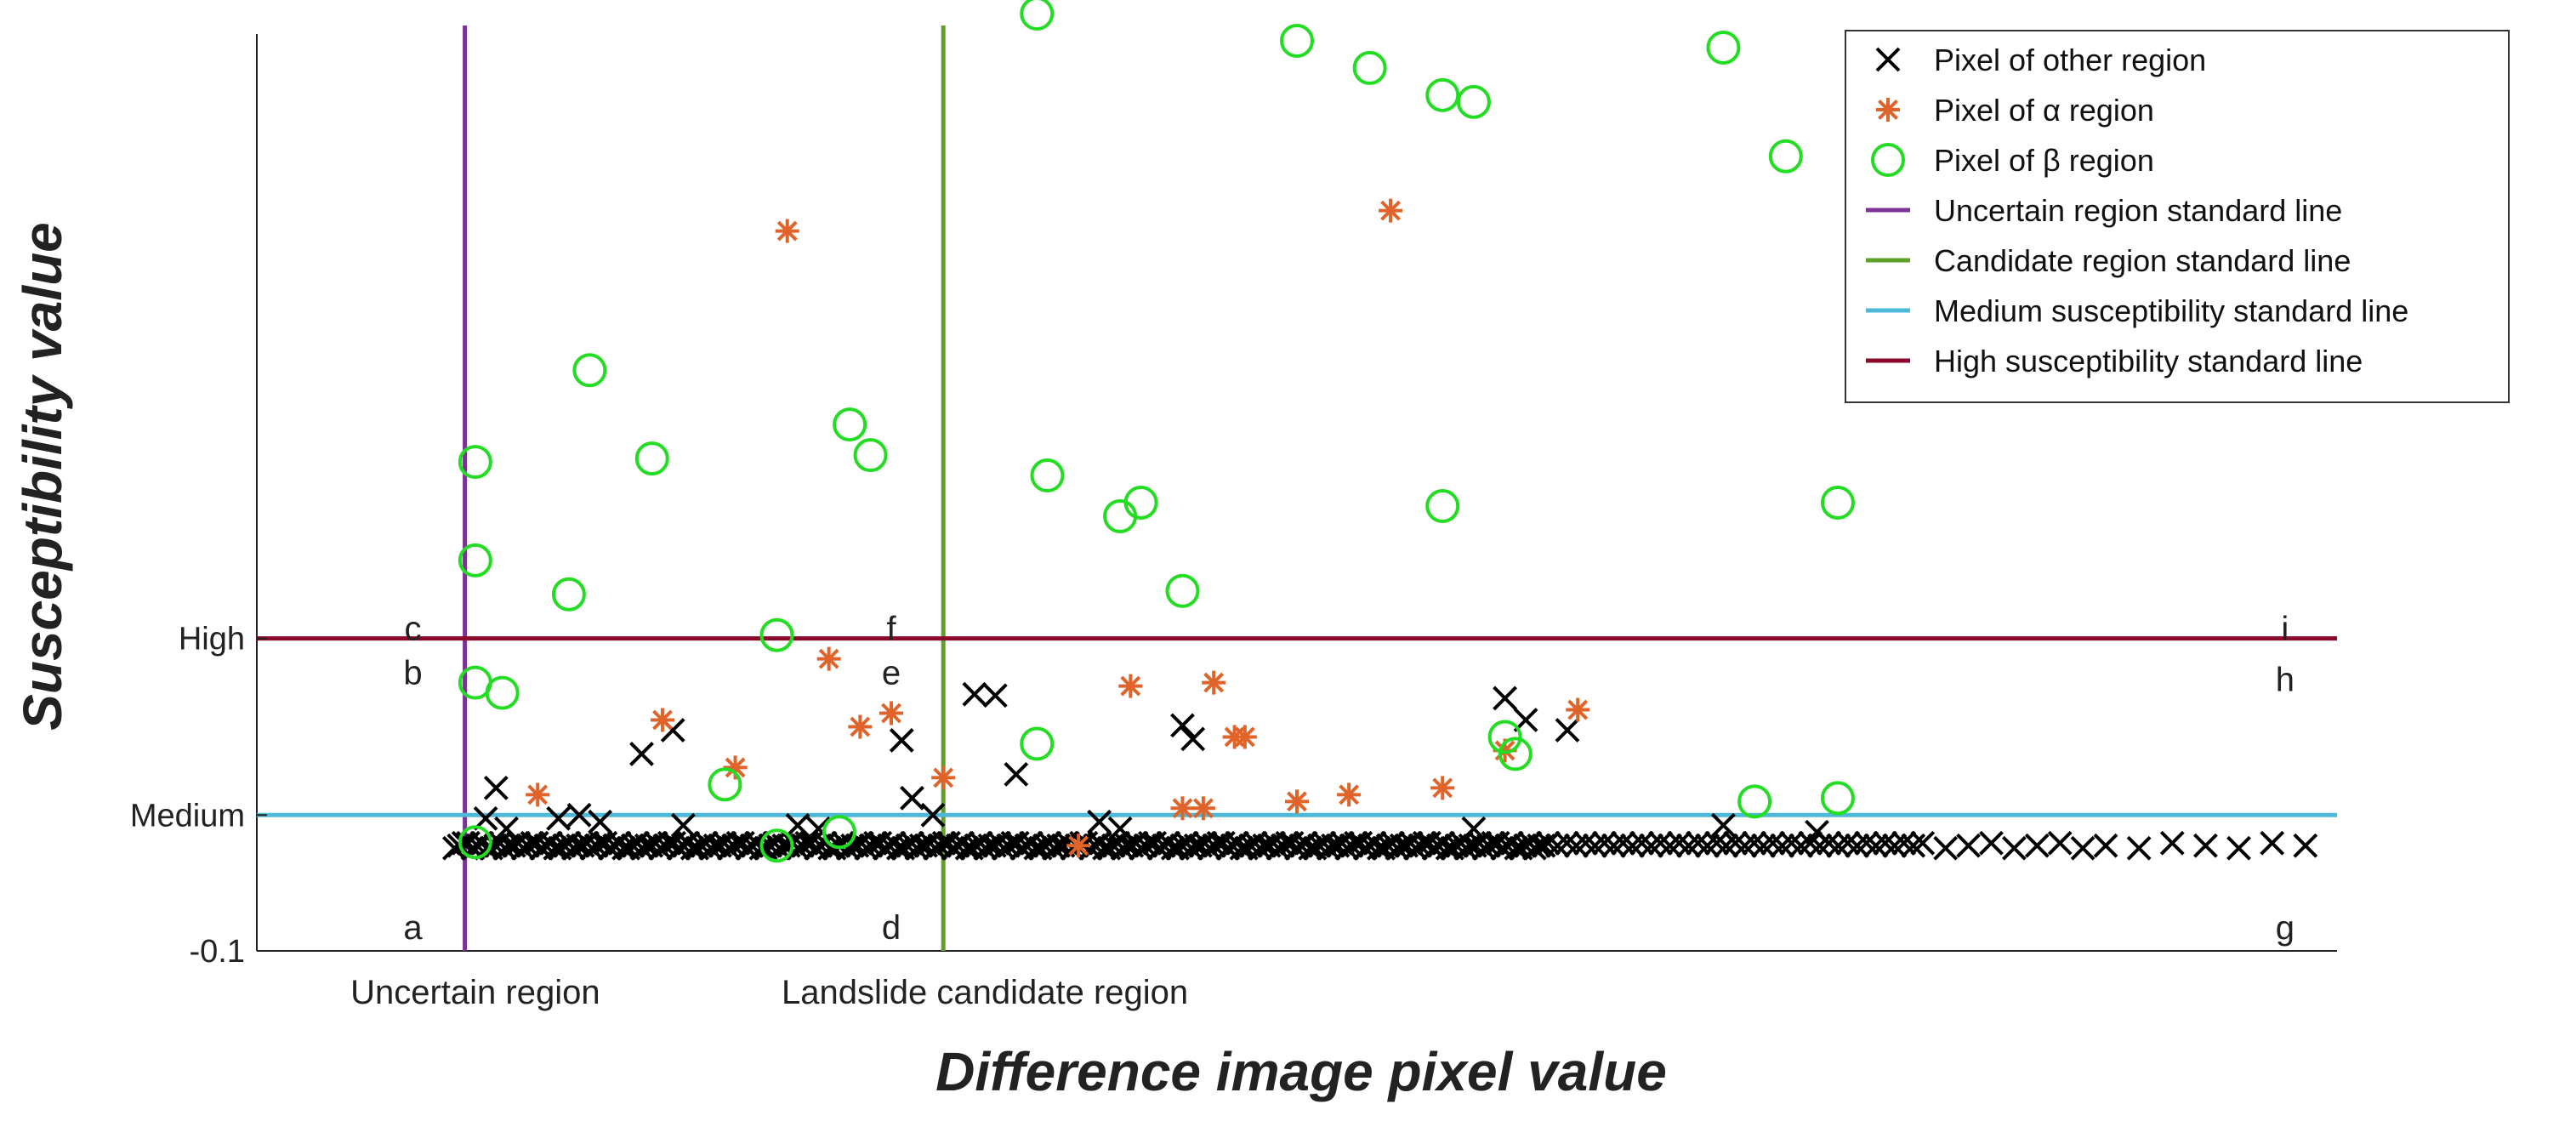 This screenshot has height=1121, width=2576. What do you see at coordinates (891, 928) in the screenshot?
I see `region-letter: d` at bounding box center [891, 928].